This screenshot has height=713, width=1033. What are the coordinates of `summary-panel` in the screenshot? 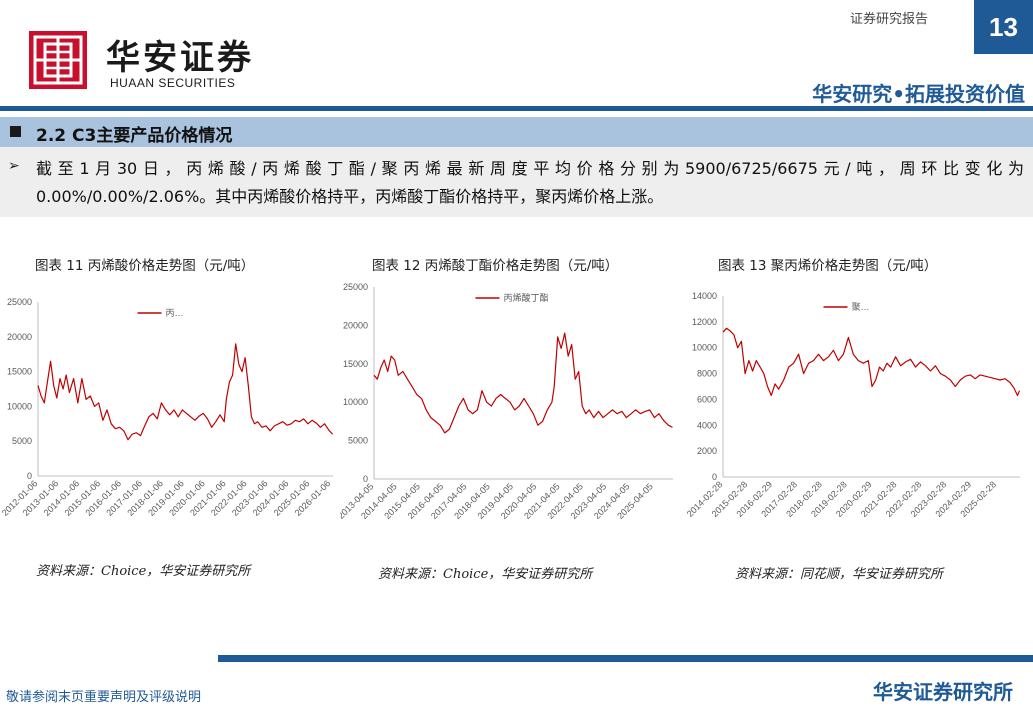 It's located at (516, 182).